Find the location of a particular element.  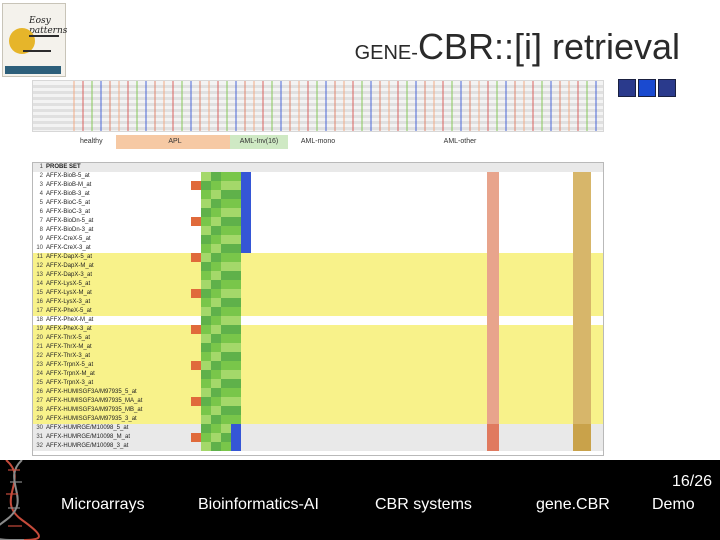

table-row: 27 AFFX-HUMISGF3A/M97935_MA_at is located at coordinates (318, 401).